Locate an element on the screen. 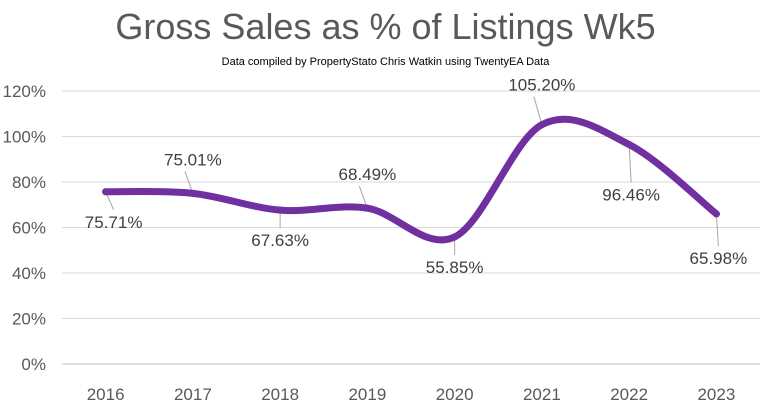 This screenshot has width=771, height=411. y-axis: 0% 20% 40% 60% 80% 100% 120% is located at coordinates (24, 228).